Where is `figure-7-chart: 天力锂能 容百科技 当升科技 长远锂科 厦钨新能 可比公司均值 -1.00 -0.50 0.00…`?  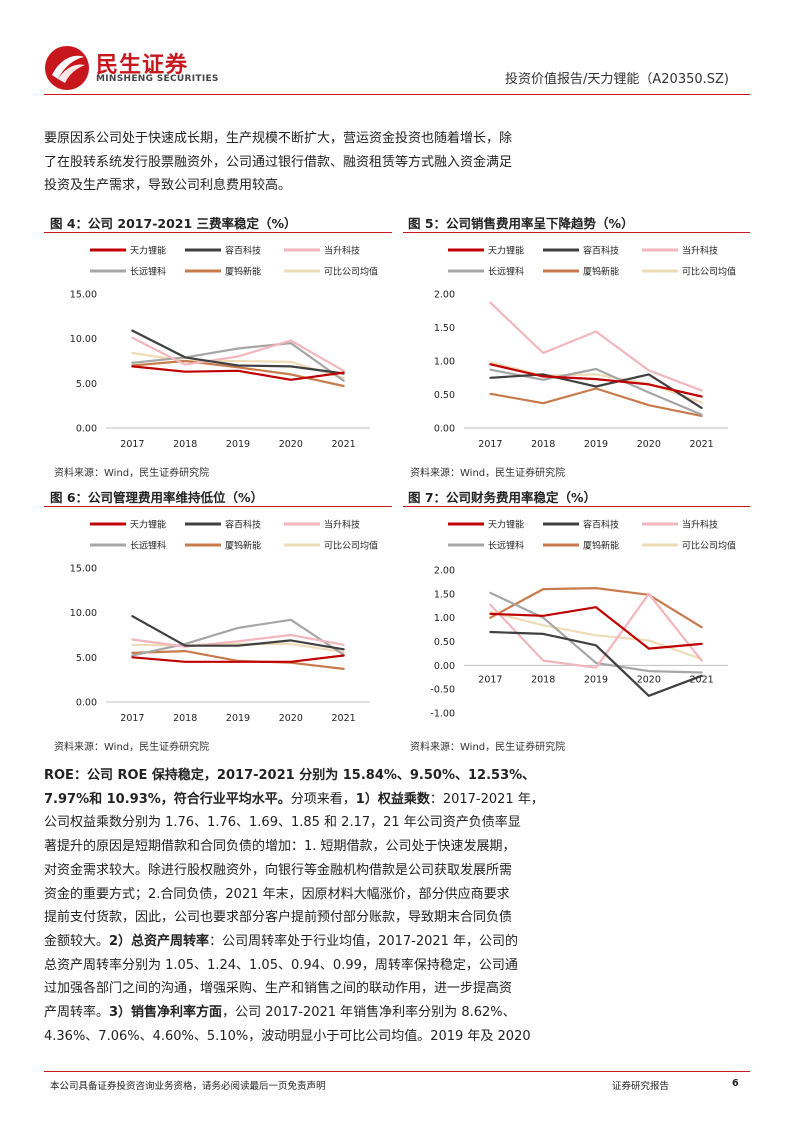 figure-7-chart: 天力锂能 容百科技 当升科技 长远锂科 厦钨新能 可比公司均值 -1.00 -0.50 0.00… is located at coordinates (576, 628).